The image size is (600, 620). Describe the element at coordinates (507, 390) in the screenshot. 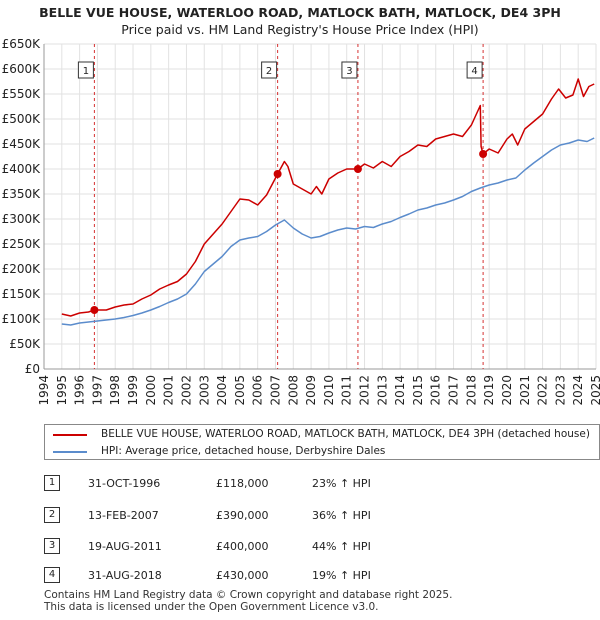

I see `x-tick-label: 2020` at that location.